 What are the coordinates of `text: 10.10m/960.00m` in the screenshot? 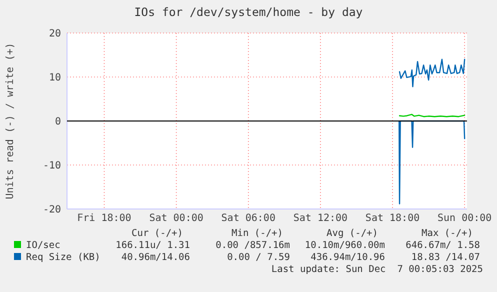 It's located at (345, 245).